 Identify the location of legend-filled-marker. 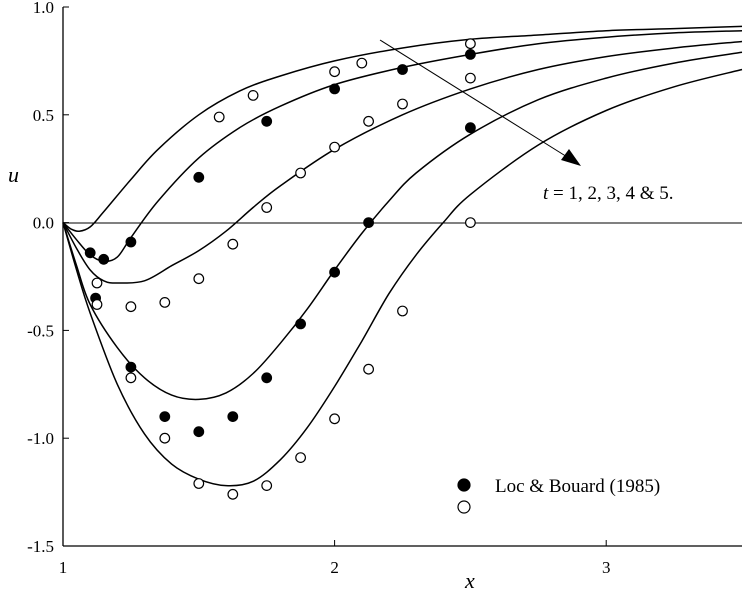
(464, 485).